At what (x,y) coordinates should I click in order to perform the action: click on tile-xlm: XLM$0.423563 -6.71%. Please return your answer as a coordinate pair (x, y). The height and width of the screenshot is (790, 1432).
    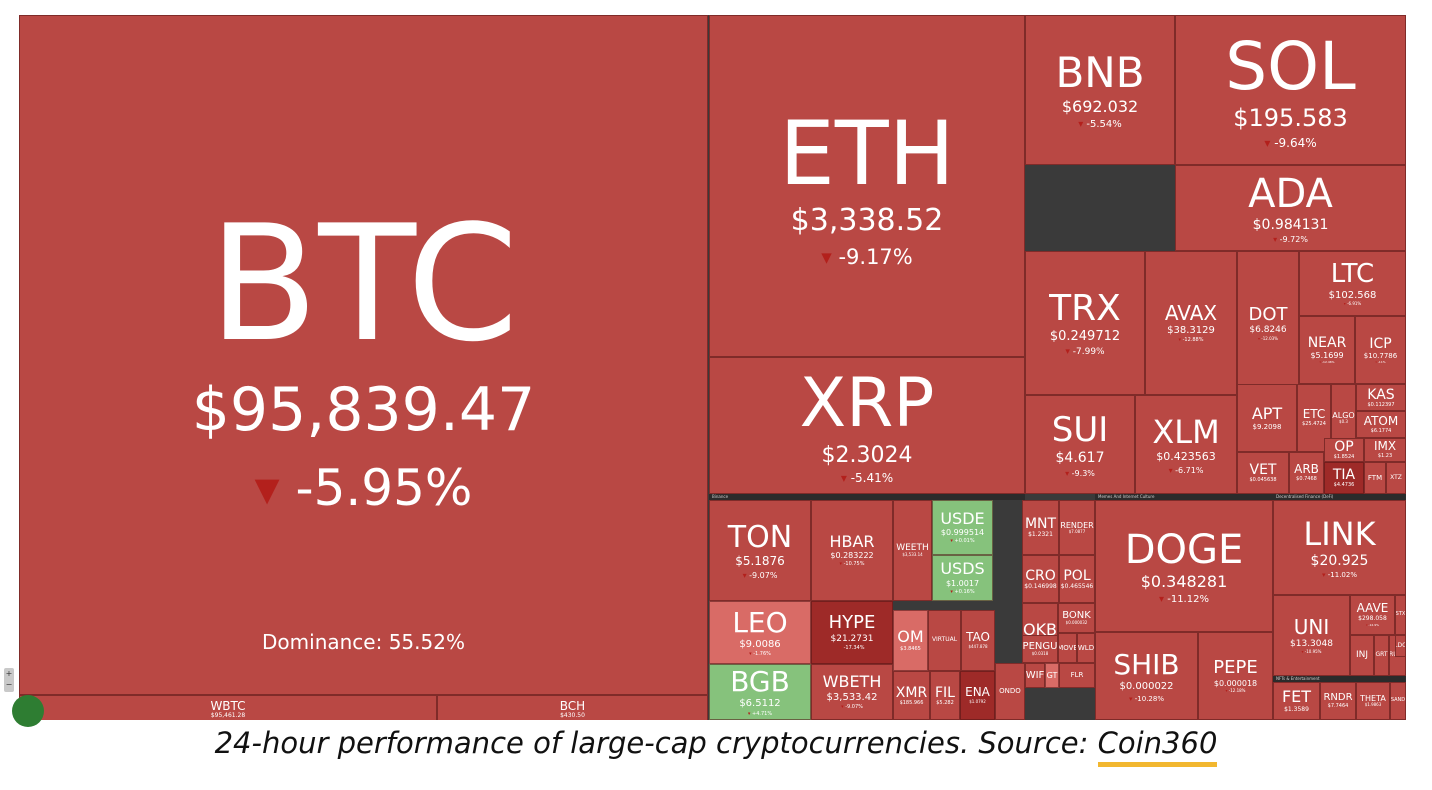
    Looking at the image, I should click on (1186, 444).